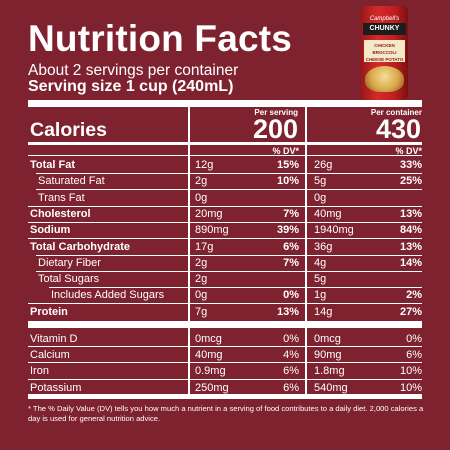 This screenshot has width=450, height=450. Describe the element at coordinates (225, 371) in the screenshot. I see `vitamin-row: Iron 0.9mg 6% 1.8mg 10%` at that location.